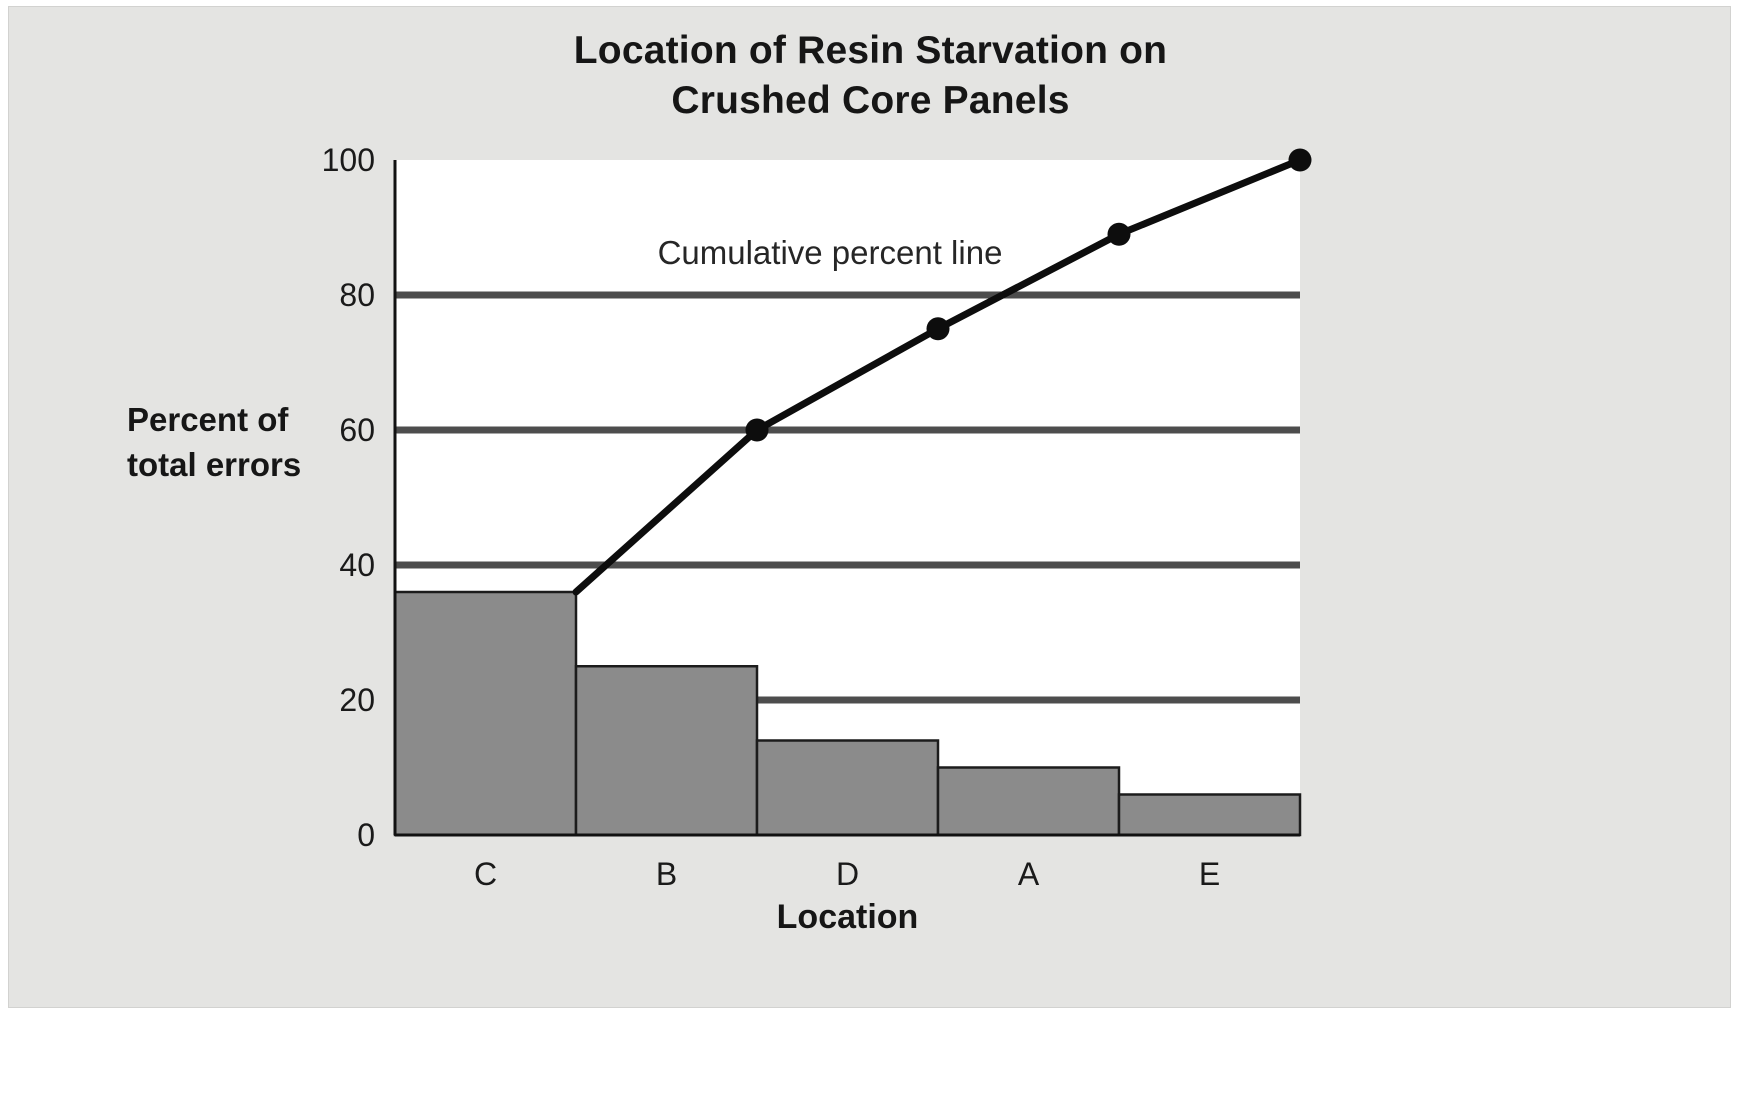  Describe the element at coordinates (1209, 874) in the screenshot. I see `x-tick-label-E: E` at that location.